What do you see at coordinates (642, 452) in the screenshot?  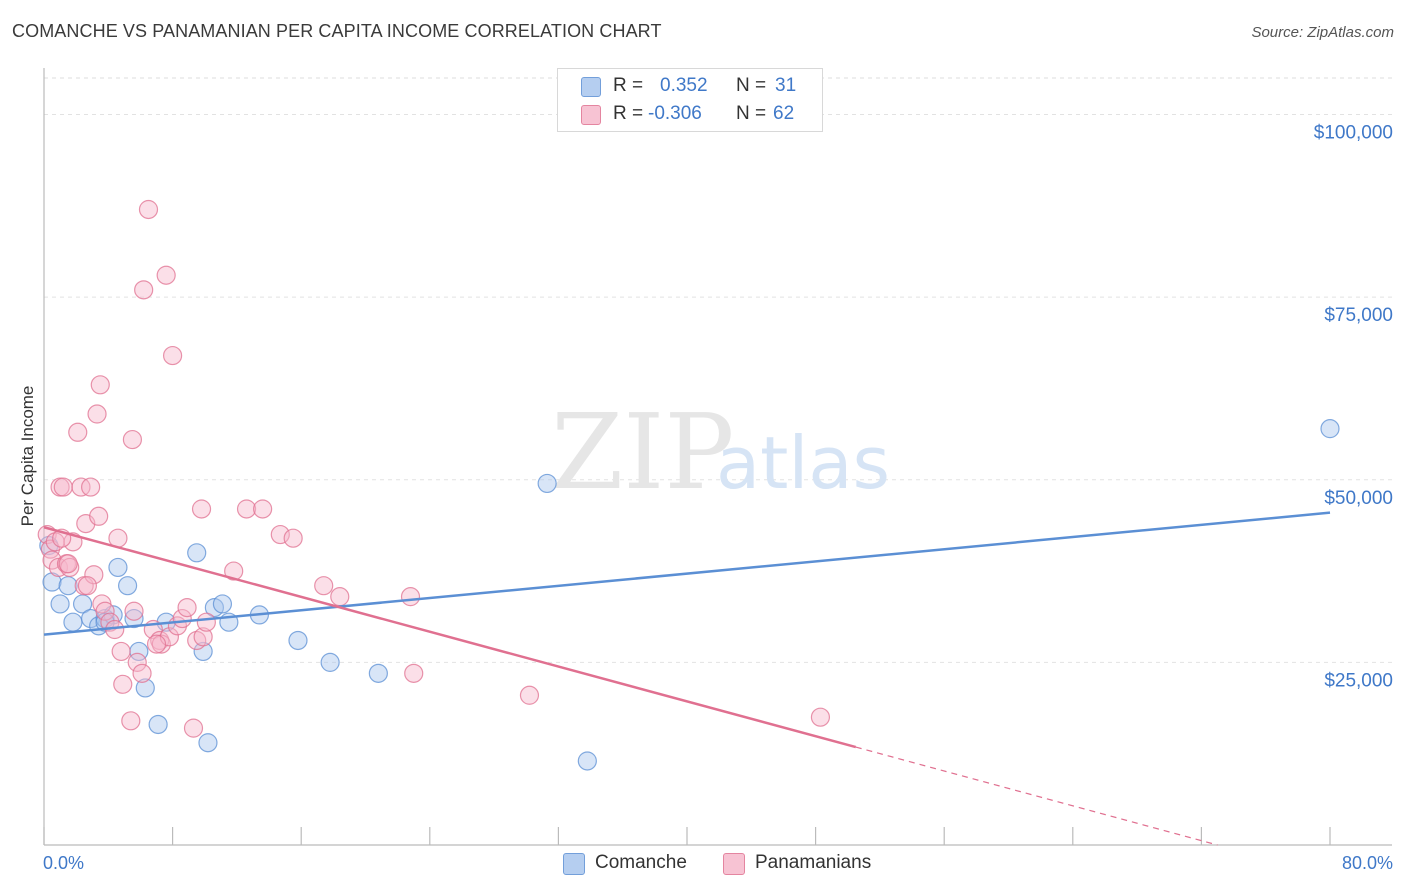 I see `watermark-zip: ZIP` at bounding box center [642, 452].